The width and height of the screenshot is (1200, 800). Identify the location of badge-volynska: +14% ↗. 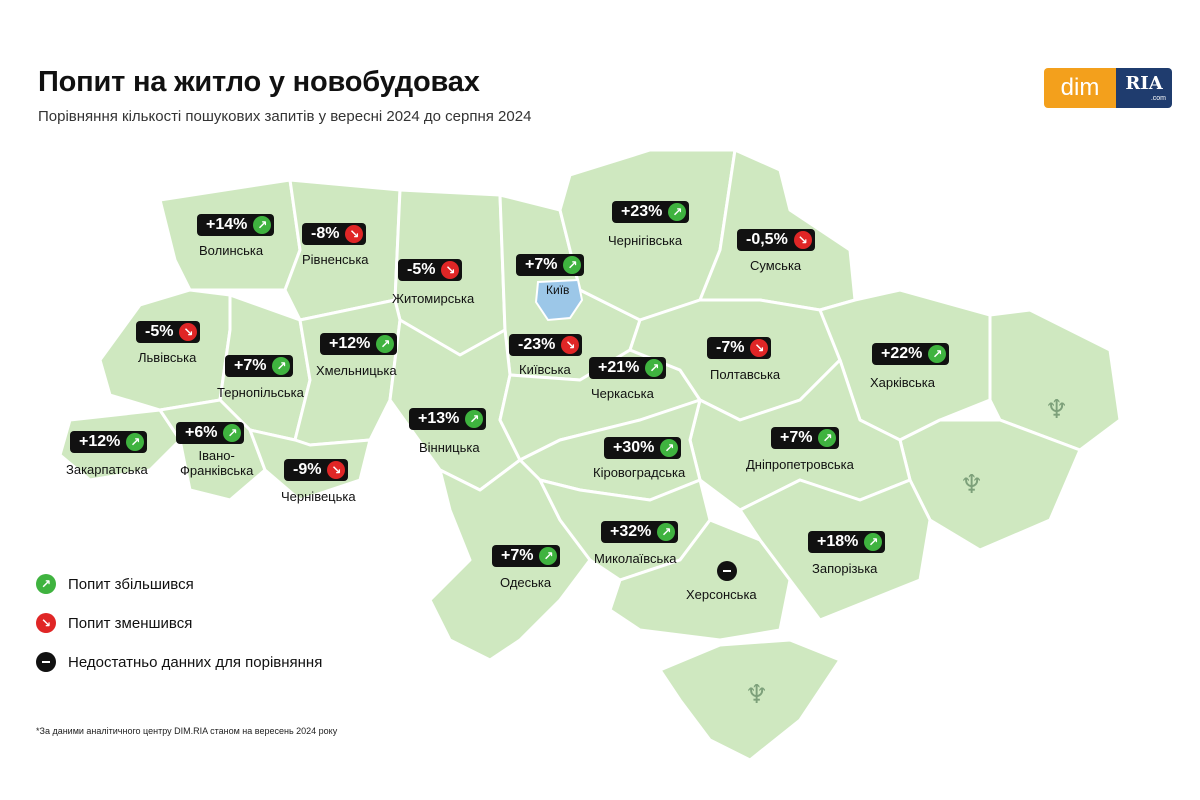
(236, 225).